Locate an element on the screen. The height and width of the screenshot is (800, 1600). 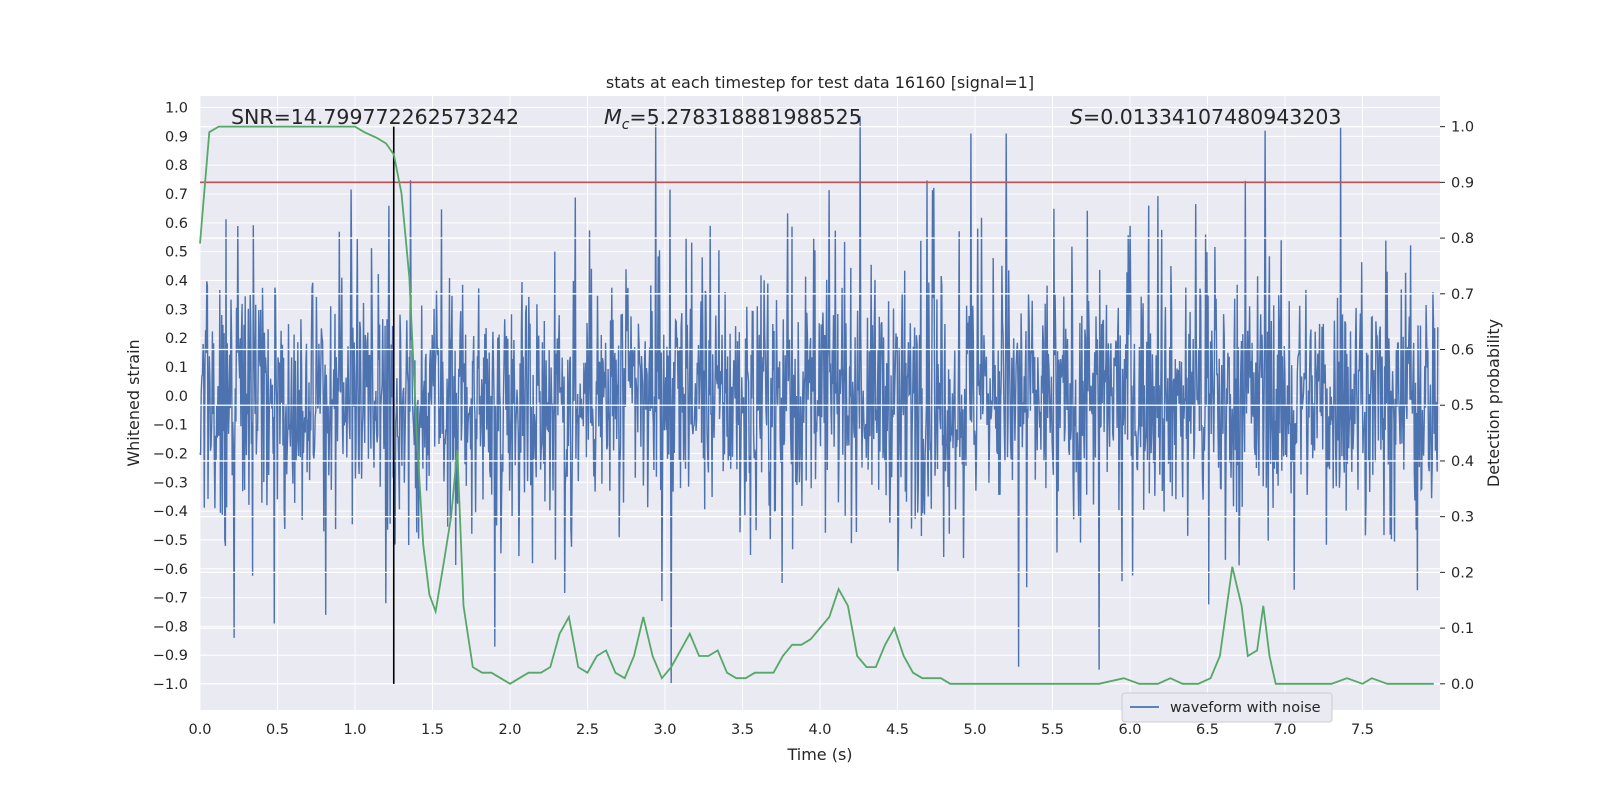
score-annotation: S=0.01334107480943203 is located at coordinates (1205, 117).